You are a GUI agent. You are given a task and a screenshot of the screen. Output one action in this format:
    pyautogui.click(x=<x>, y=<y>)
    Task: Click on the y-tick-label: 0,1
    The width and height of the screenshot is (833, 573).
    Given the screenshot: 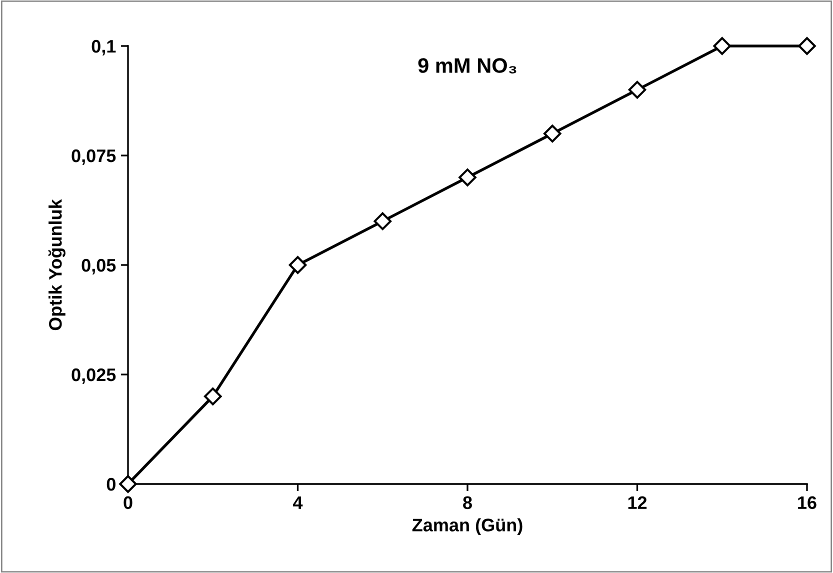 What is the action you would take?
    pyautogui.click(x=104, y=48)
    